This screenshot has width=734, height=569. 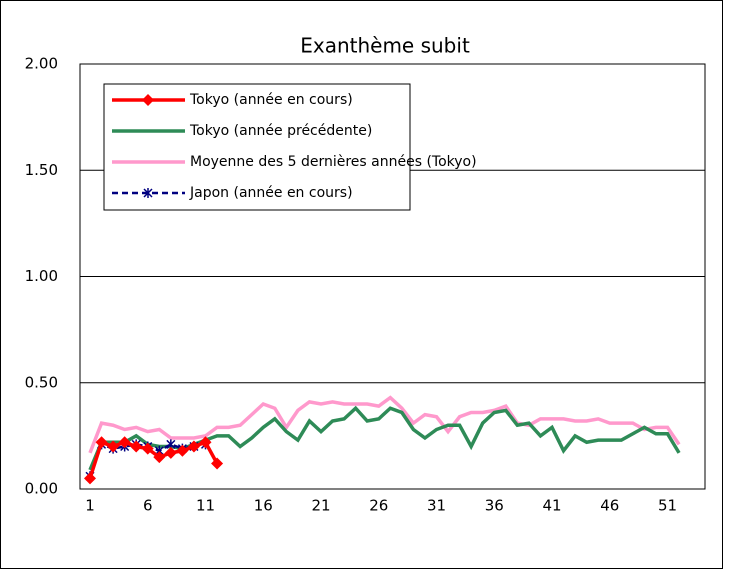 What do you see at coordinates (609, 506) in the screenshot?
I see `x-tick-label: 46` at bounding box center [609, 506].